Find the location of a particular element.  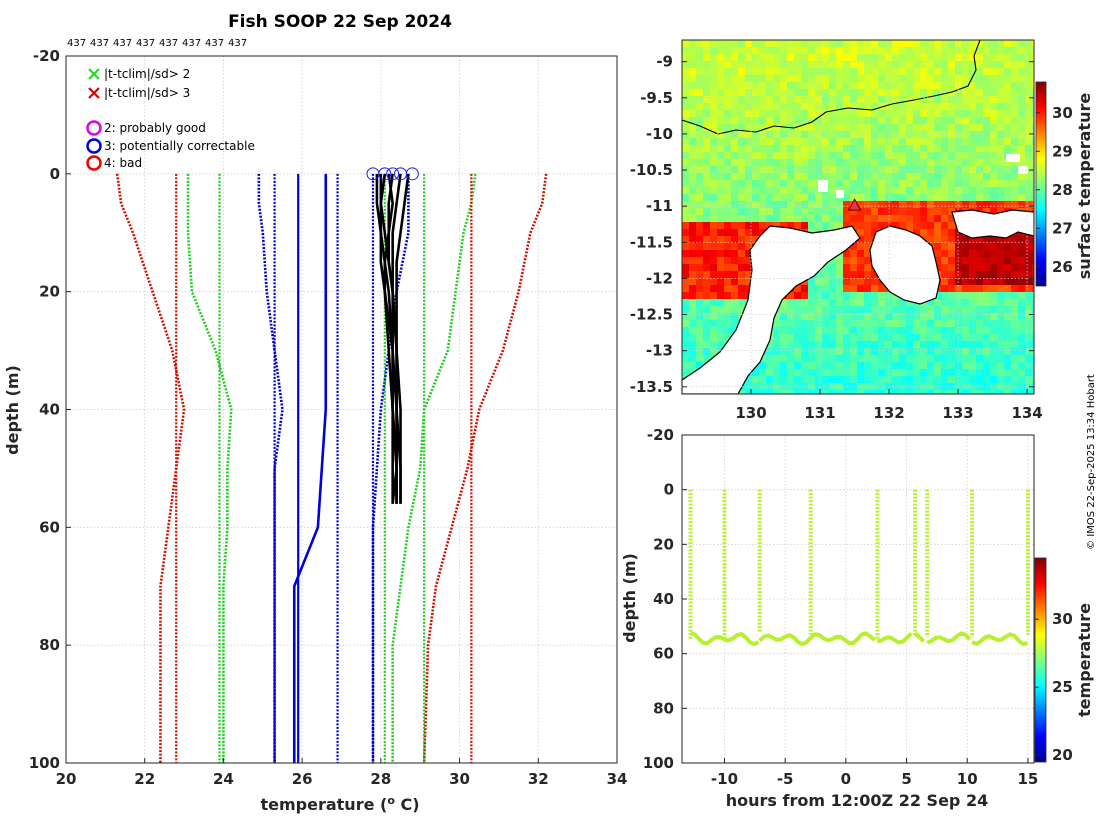

land-area is located at coordinates (771, 310).